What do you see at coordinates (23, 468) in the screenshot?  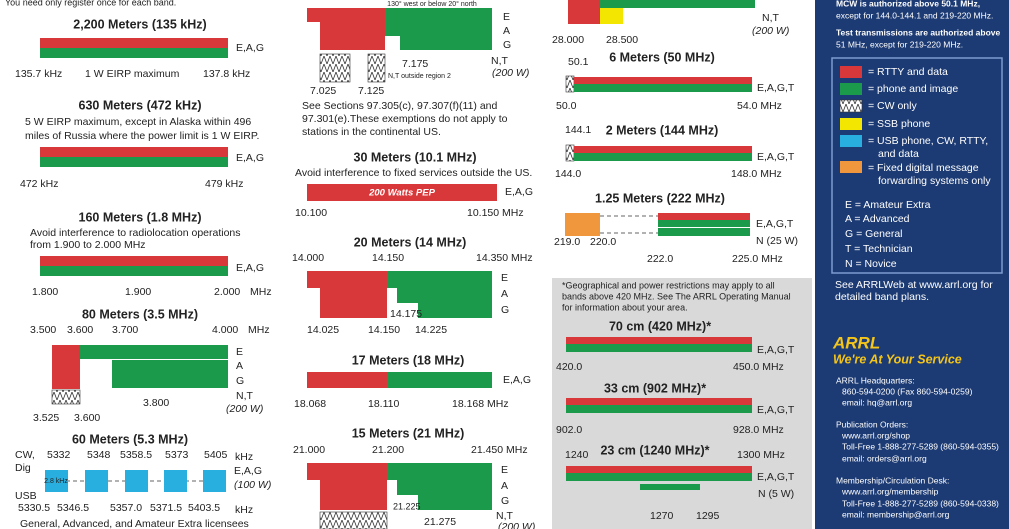 I see `label: Dig` at bounding box center [23, 468].